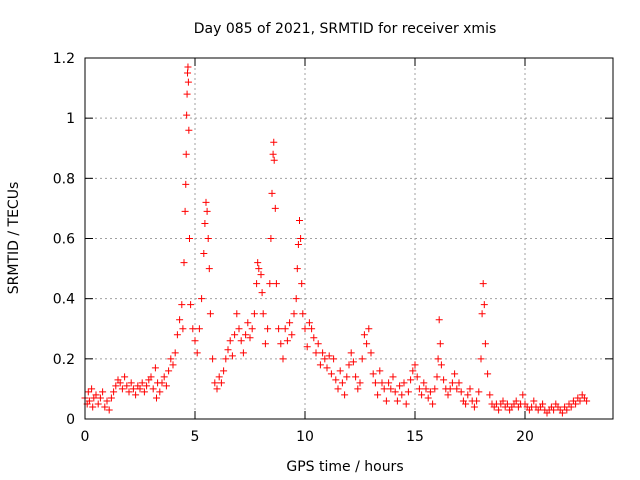 The width and height of the screenshot is (640, 480). Describe the element at coordinates (525, 437) in the screenshot. I see `x-tick-label: 20` at that location.